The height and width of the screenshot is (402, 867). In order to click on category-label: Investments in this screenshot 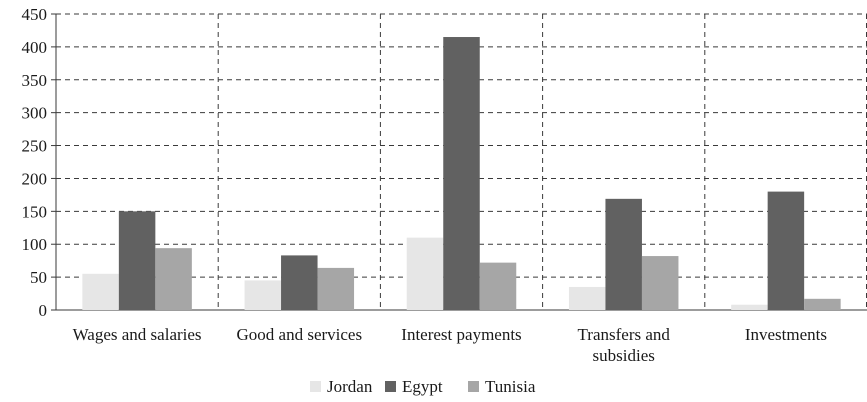, I will do `click(786, 334)`.